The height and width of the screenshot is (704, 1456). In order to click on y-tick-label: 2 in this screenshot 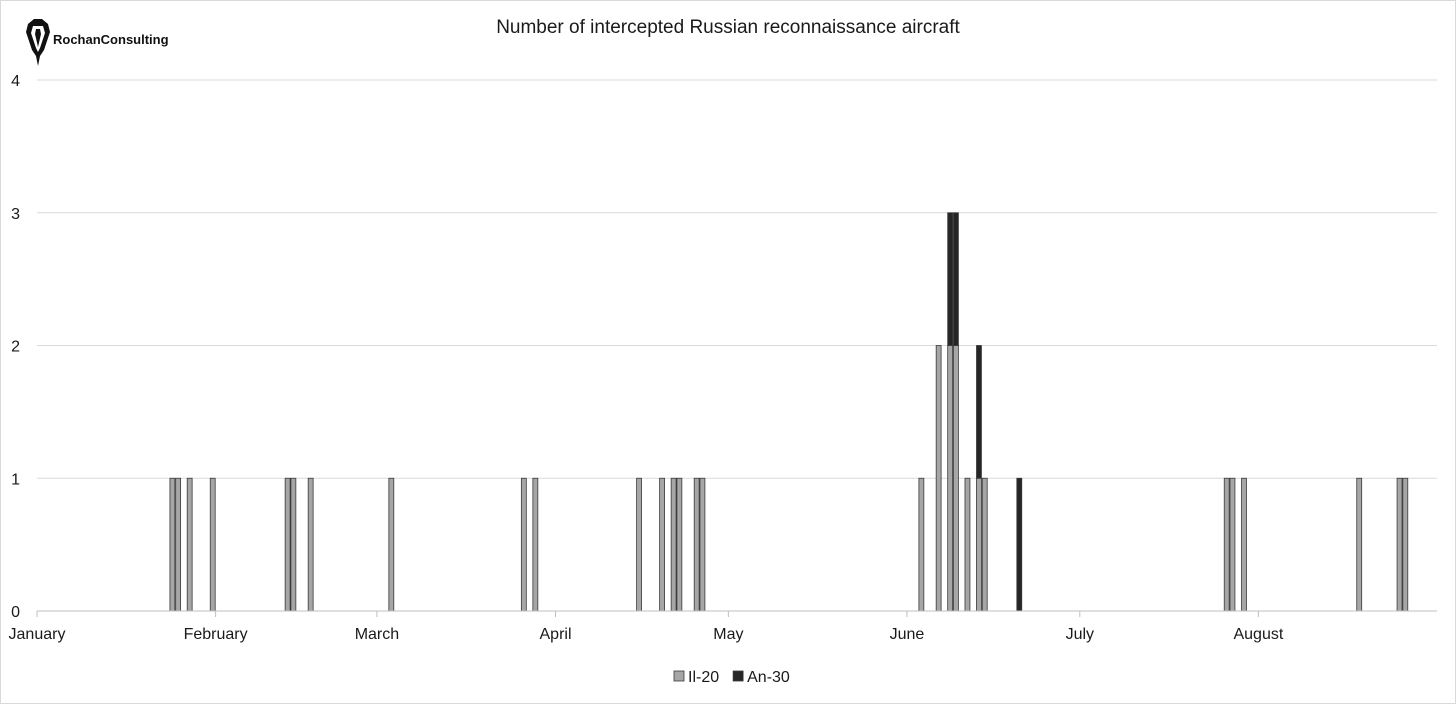, I will do `click(15, 347)`.